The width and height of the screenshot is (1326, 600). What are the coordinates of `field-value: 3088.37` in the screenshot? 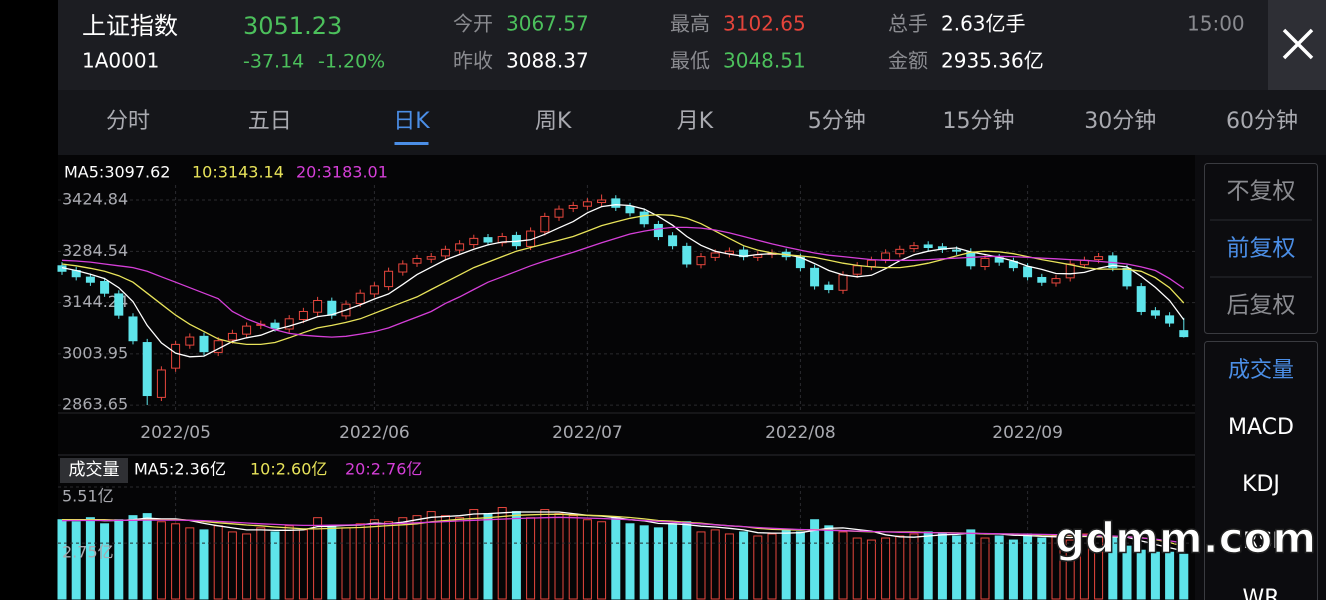 It's located at (547, 61).